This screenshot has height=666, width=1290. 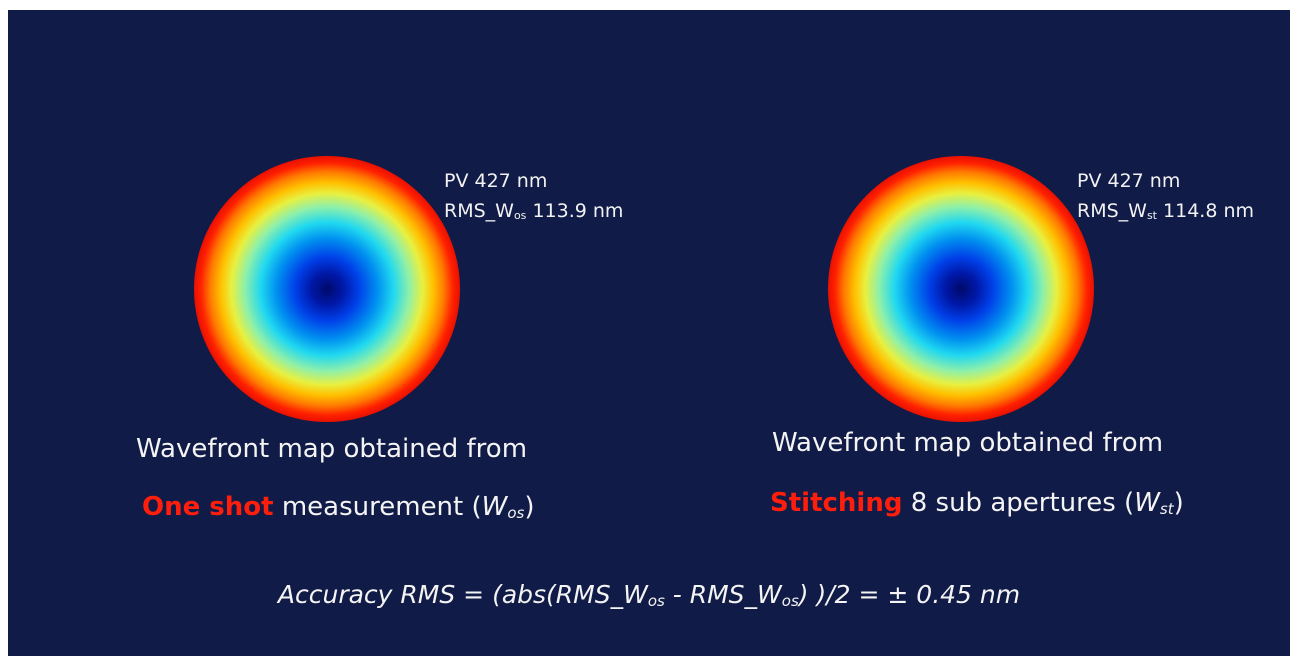 What do you see at coordinates (1154, 503) in the screenshot?
I see `symbol-w-st: Wst` at bounding box center [1154, 503].